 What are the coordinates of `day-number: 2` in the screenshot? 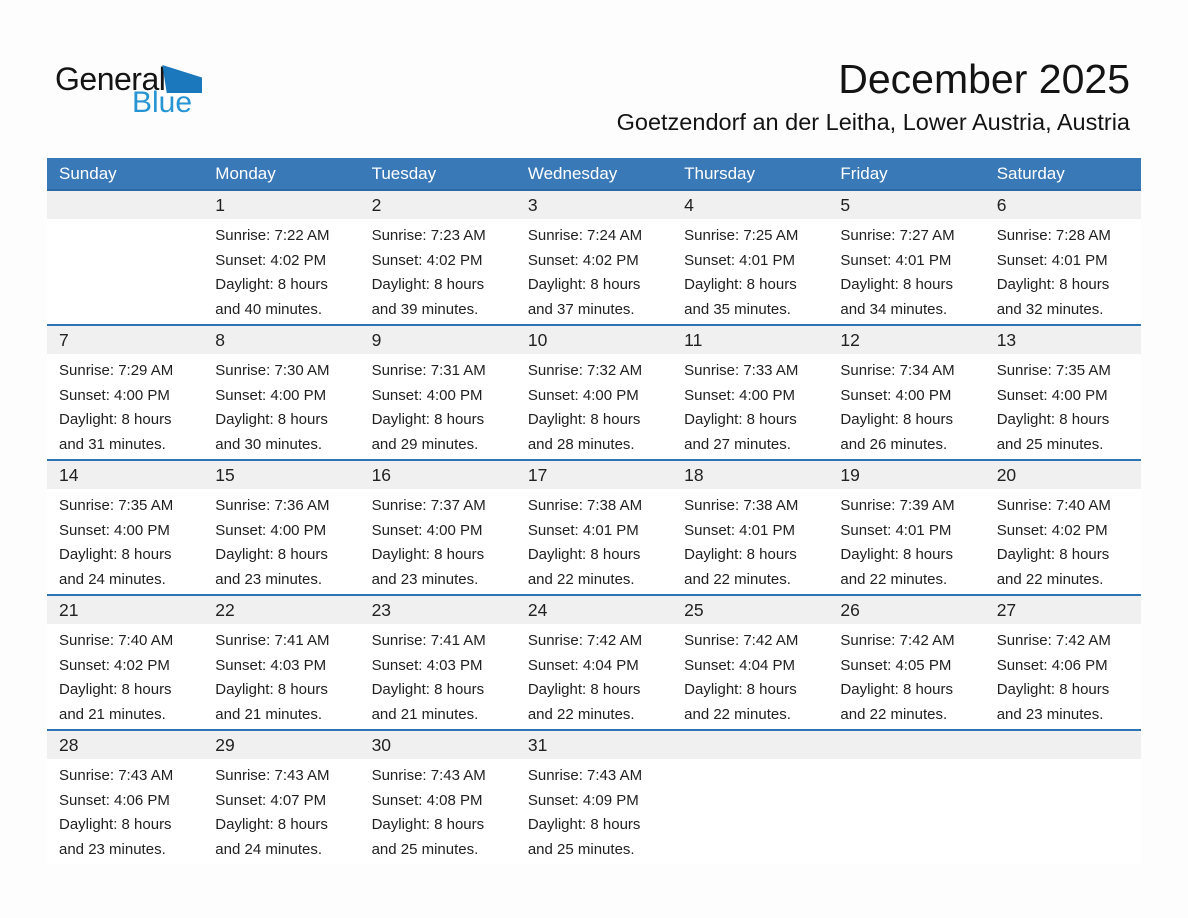 It's located at (437, 205).